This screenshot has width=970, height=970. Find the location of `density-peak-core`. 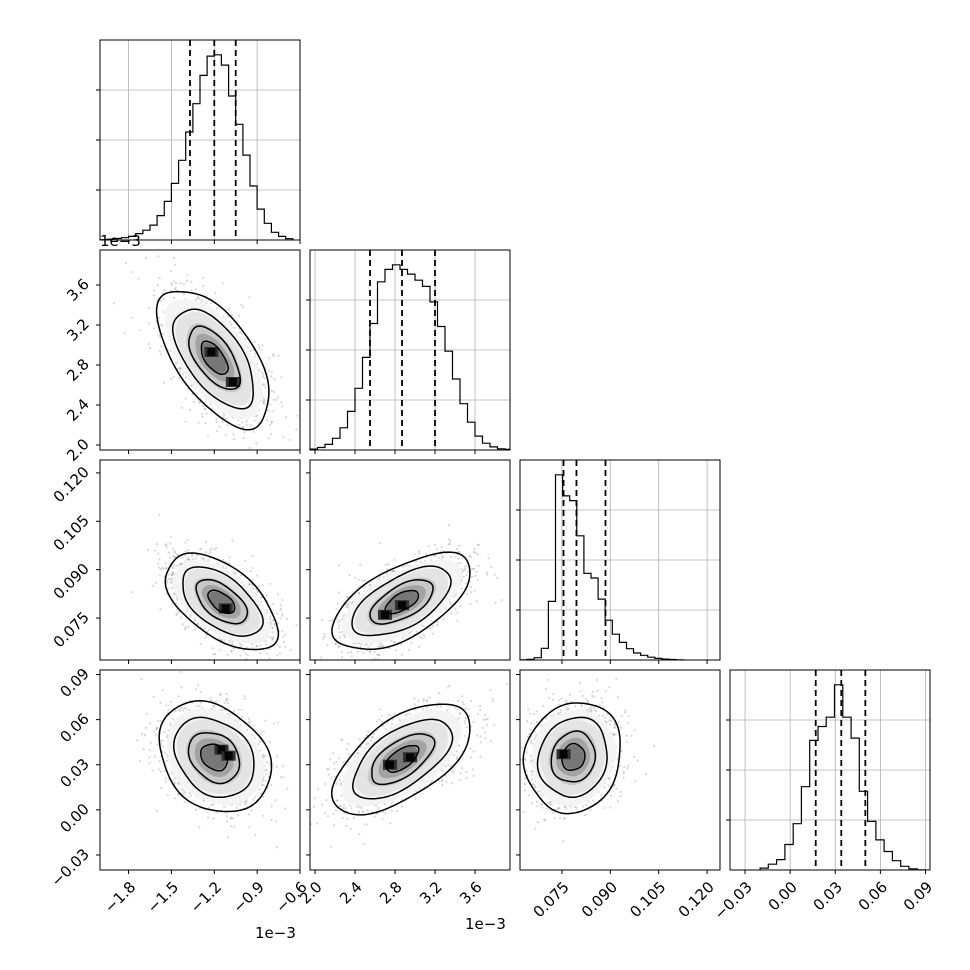

density-peak-core is located at coordinates (402, 605).